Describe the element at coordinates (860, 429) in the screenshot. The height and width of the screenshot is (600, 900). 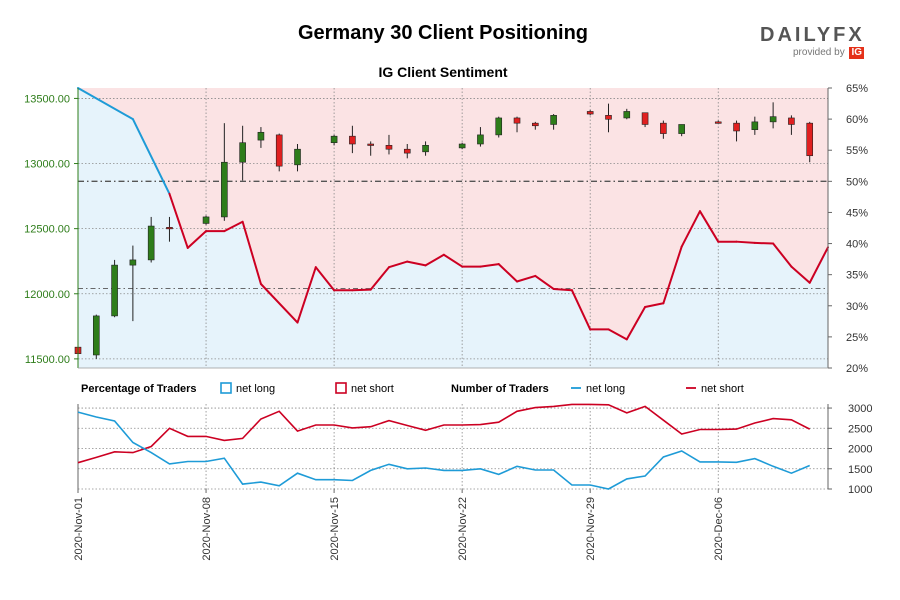
I see `traders-tick-label: 2500` at that location.